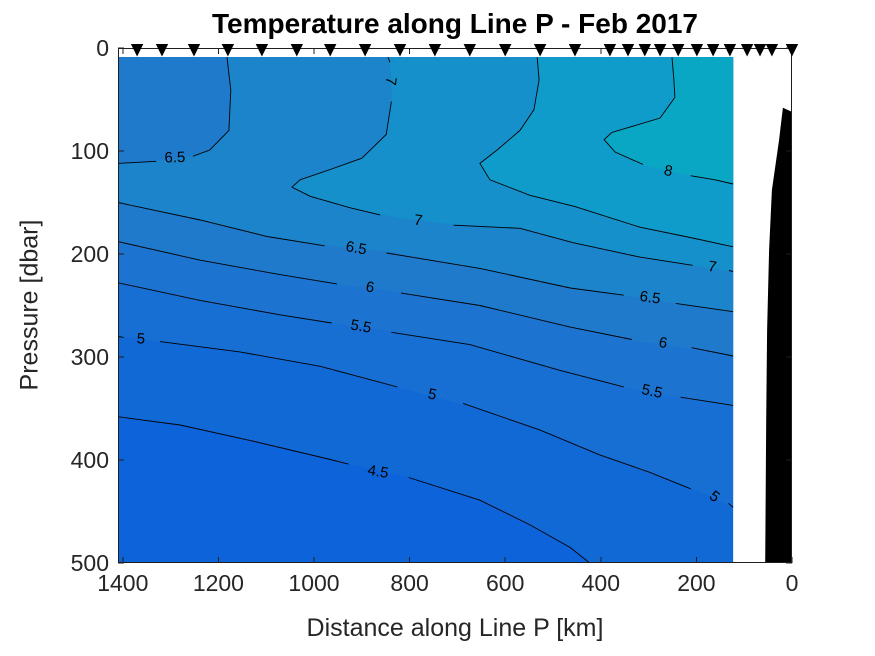 The width and height of the screenshot is (875, 656). I want to click on y-tick-label: 300, so click(90, 357).